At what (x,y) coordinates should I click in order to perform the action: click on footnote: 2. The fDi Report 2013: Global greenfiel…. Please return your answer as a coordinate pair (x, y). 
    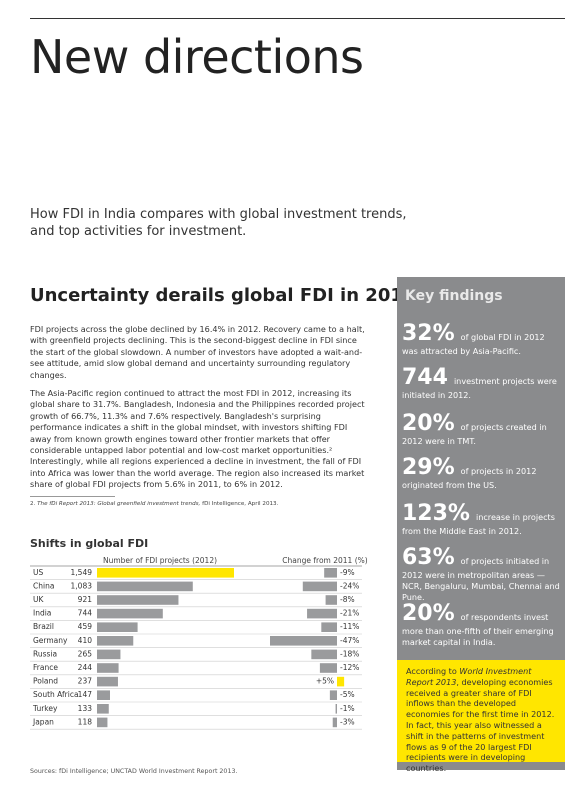
    Looking at the image, I should click on (207, 504).